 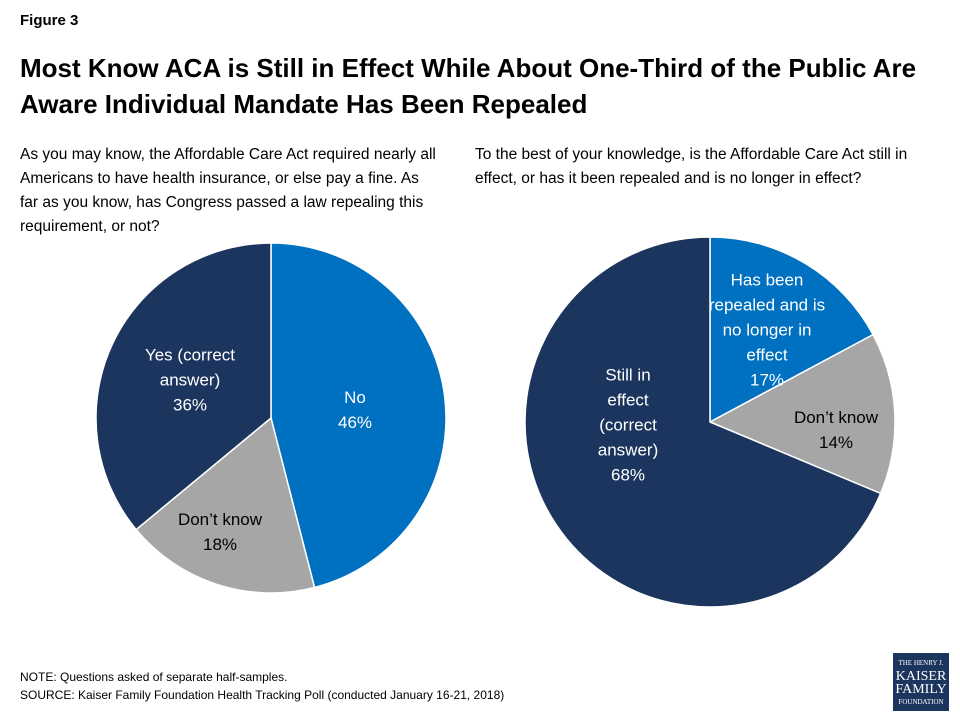 What do you see at coordinates (921, 702) in the screenshot?
I see `logo-text: FOUNDATION` at bounding box center [921, 702].